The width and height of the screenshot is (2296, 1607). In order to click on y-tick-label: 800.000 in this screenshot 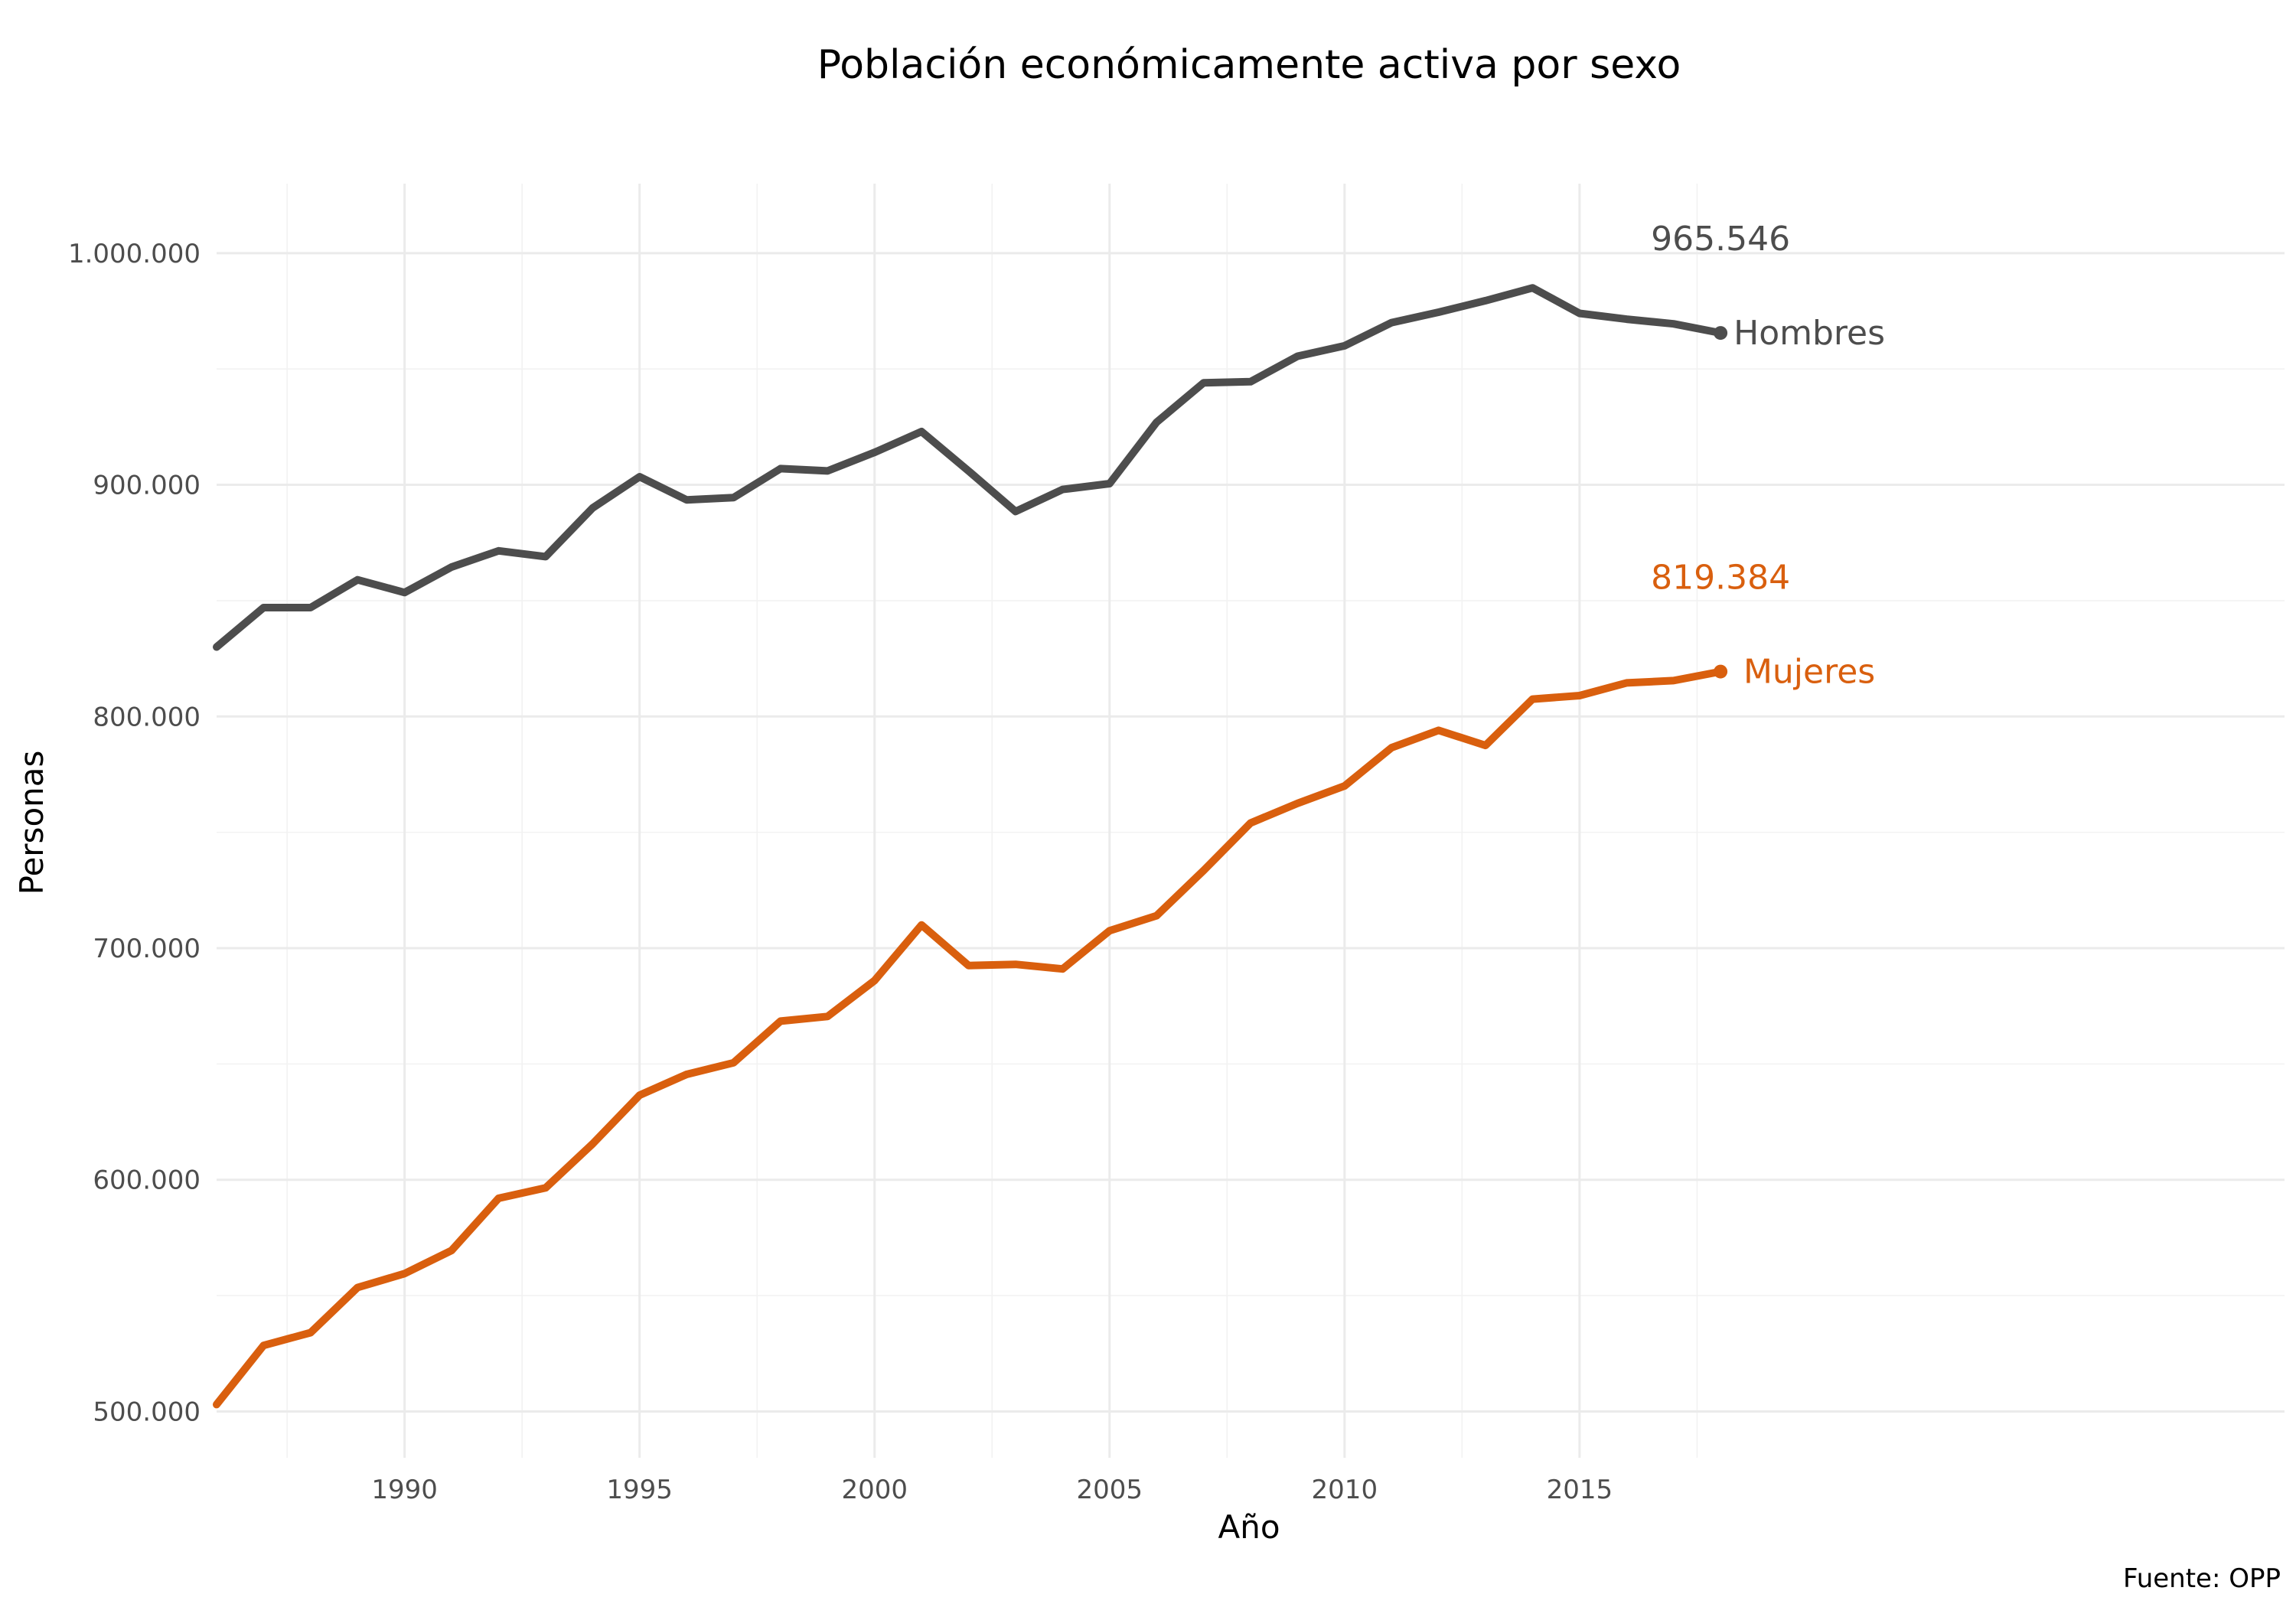, I will do `click(147, 717)`.